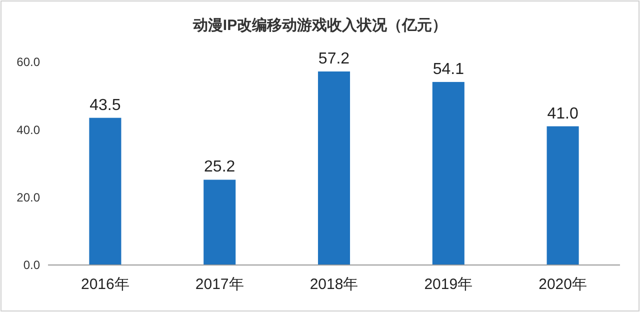 This screenshot has width=640, height=332. Describe the element at coordinates (105, 105) in the screenshot. I see `data-label: 43.5` at that location.